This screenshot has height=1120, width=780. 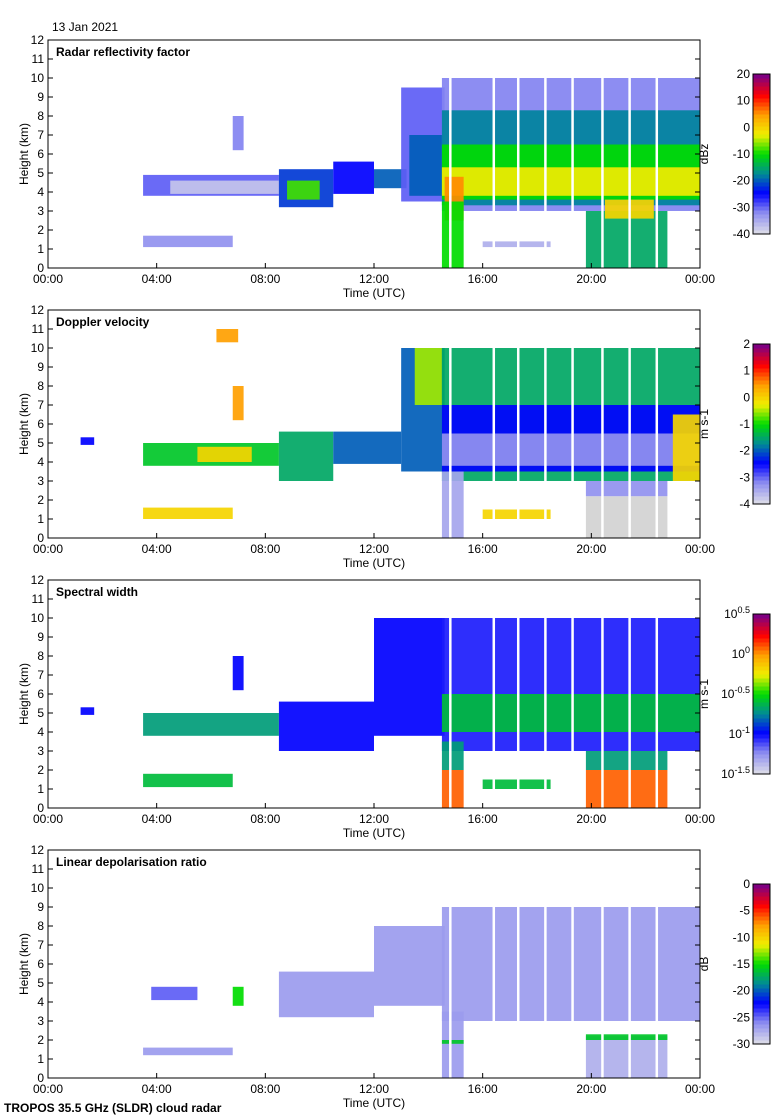 What do you see at coordinates (744, 101) in the screenshot?
I see `colorbar-tick-label: 10` at bounding box center [744, 101].